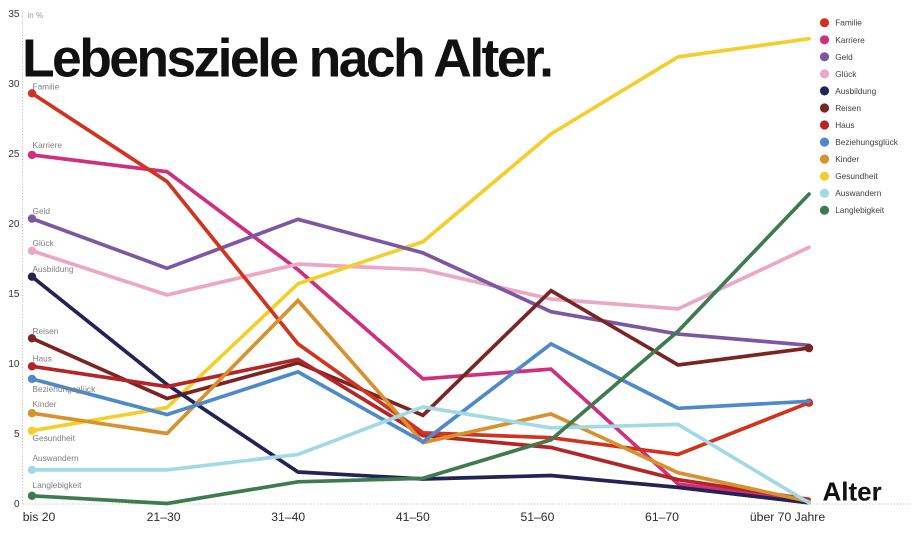  I want to click on svg-text: 5, so click(17, 434).